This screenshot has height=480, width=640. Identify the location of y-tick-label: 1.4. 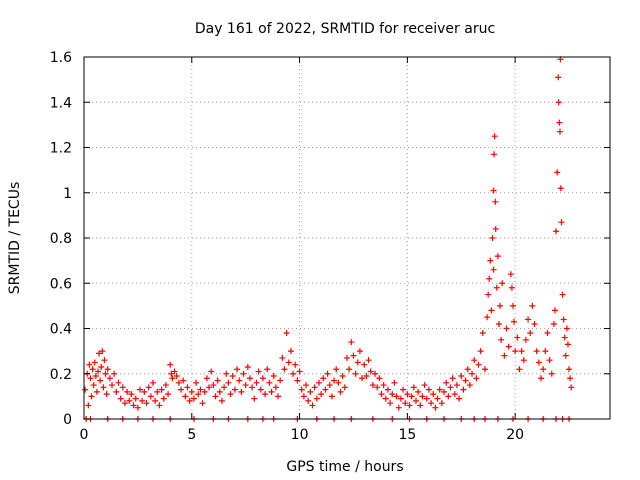
(61, 103).